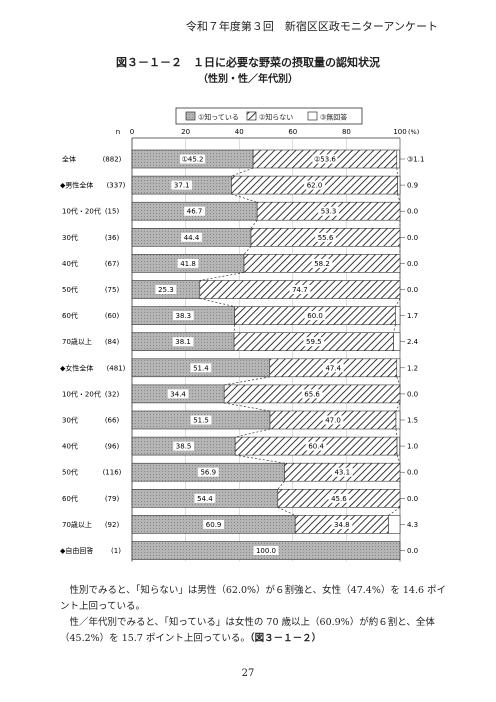  What do you see at coordinates (112, 525) in the screenshot?
I see `row-n: (92)` at bounding box center [112, 525].